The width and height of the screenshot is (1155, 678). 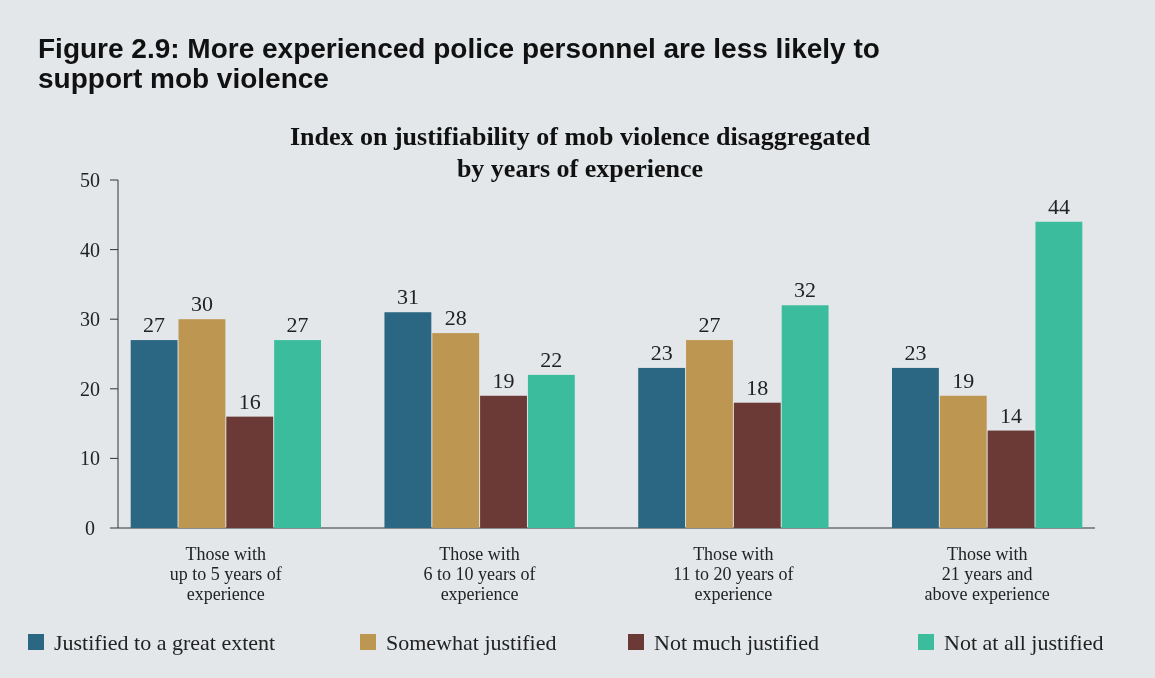 What do you see at coordinates (1011, 415) in the screenshot?
I see `data-label: 14` at bounding box center [1011, 415].